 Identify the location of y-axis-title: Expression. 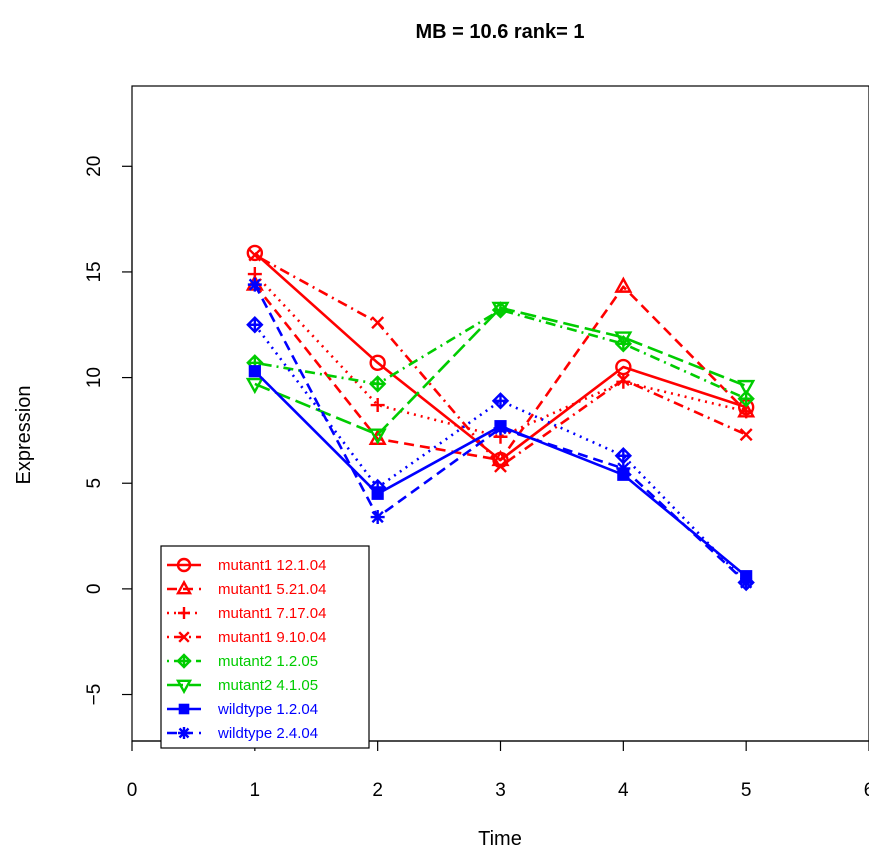
(24, 435).